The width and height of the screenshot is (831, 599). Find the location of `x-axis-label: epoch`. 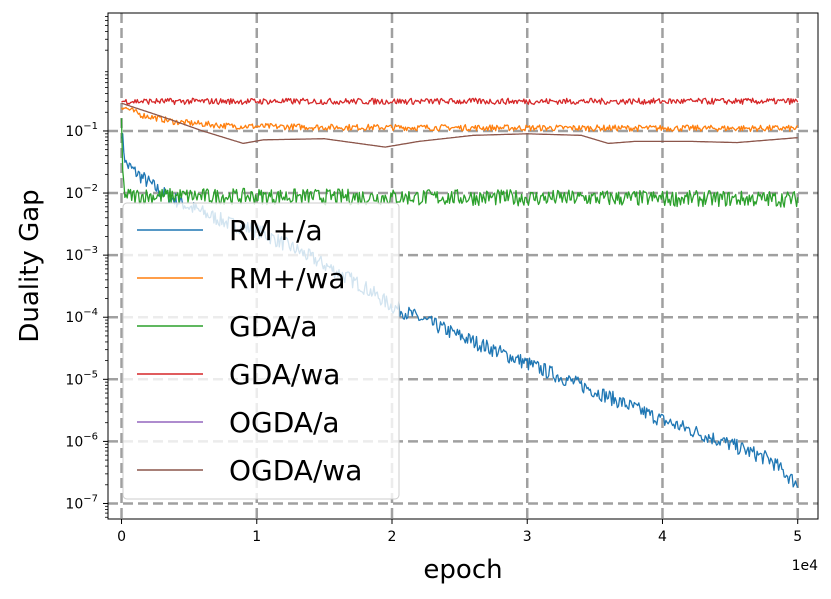

x-axis-label: epoch is located at coordinates (462, 570).